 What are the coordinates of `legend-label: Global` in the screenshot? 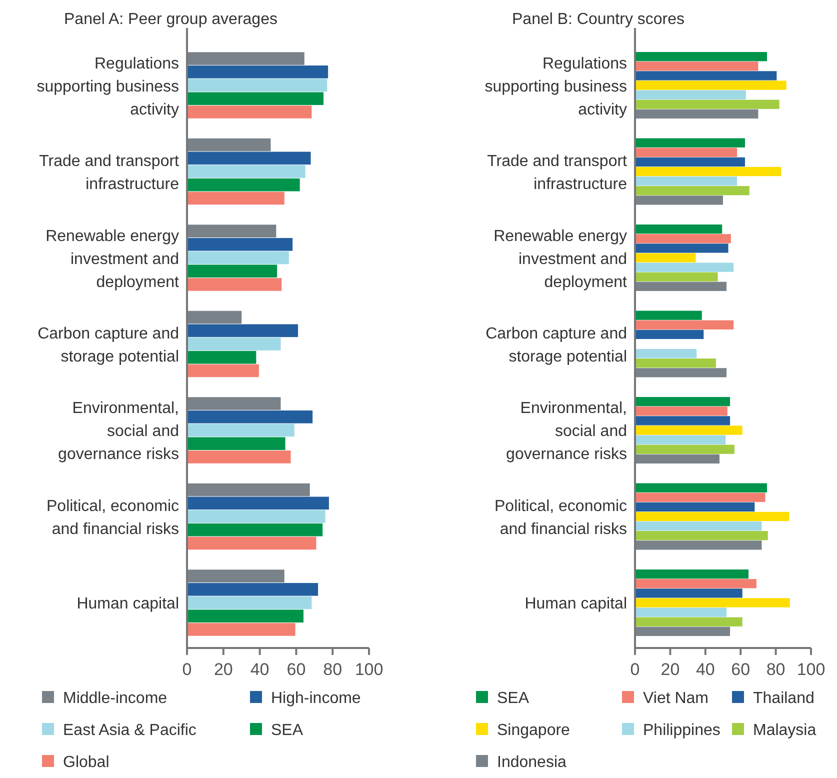 It's located at (86, 762).